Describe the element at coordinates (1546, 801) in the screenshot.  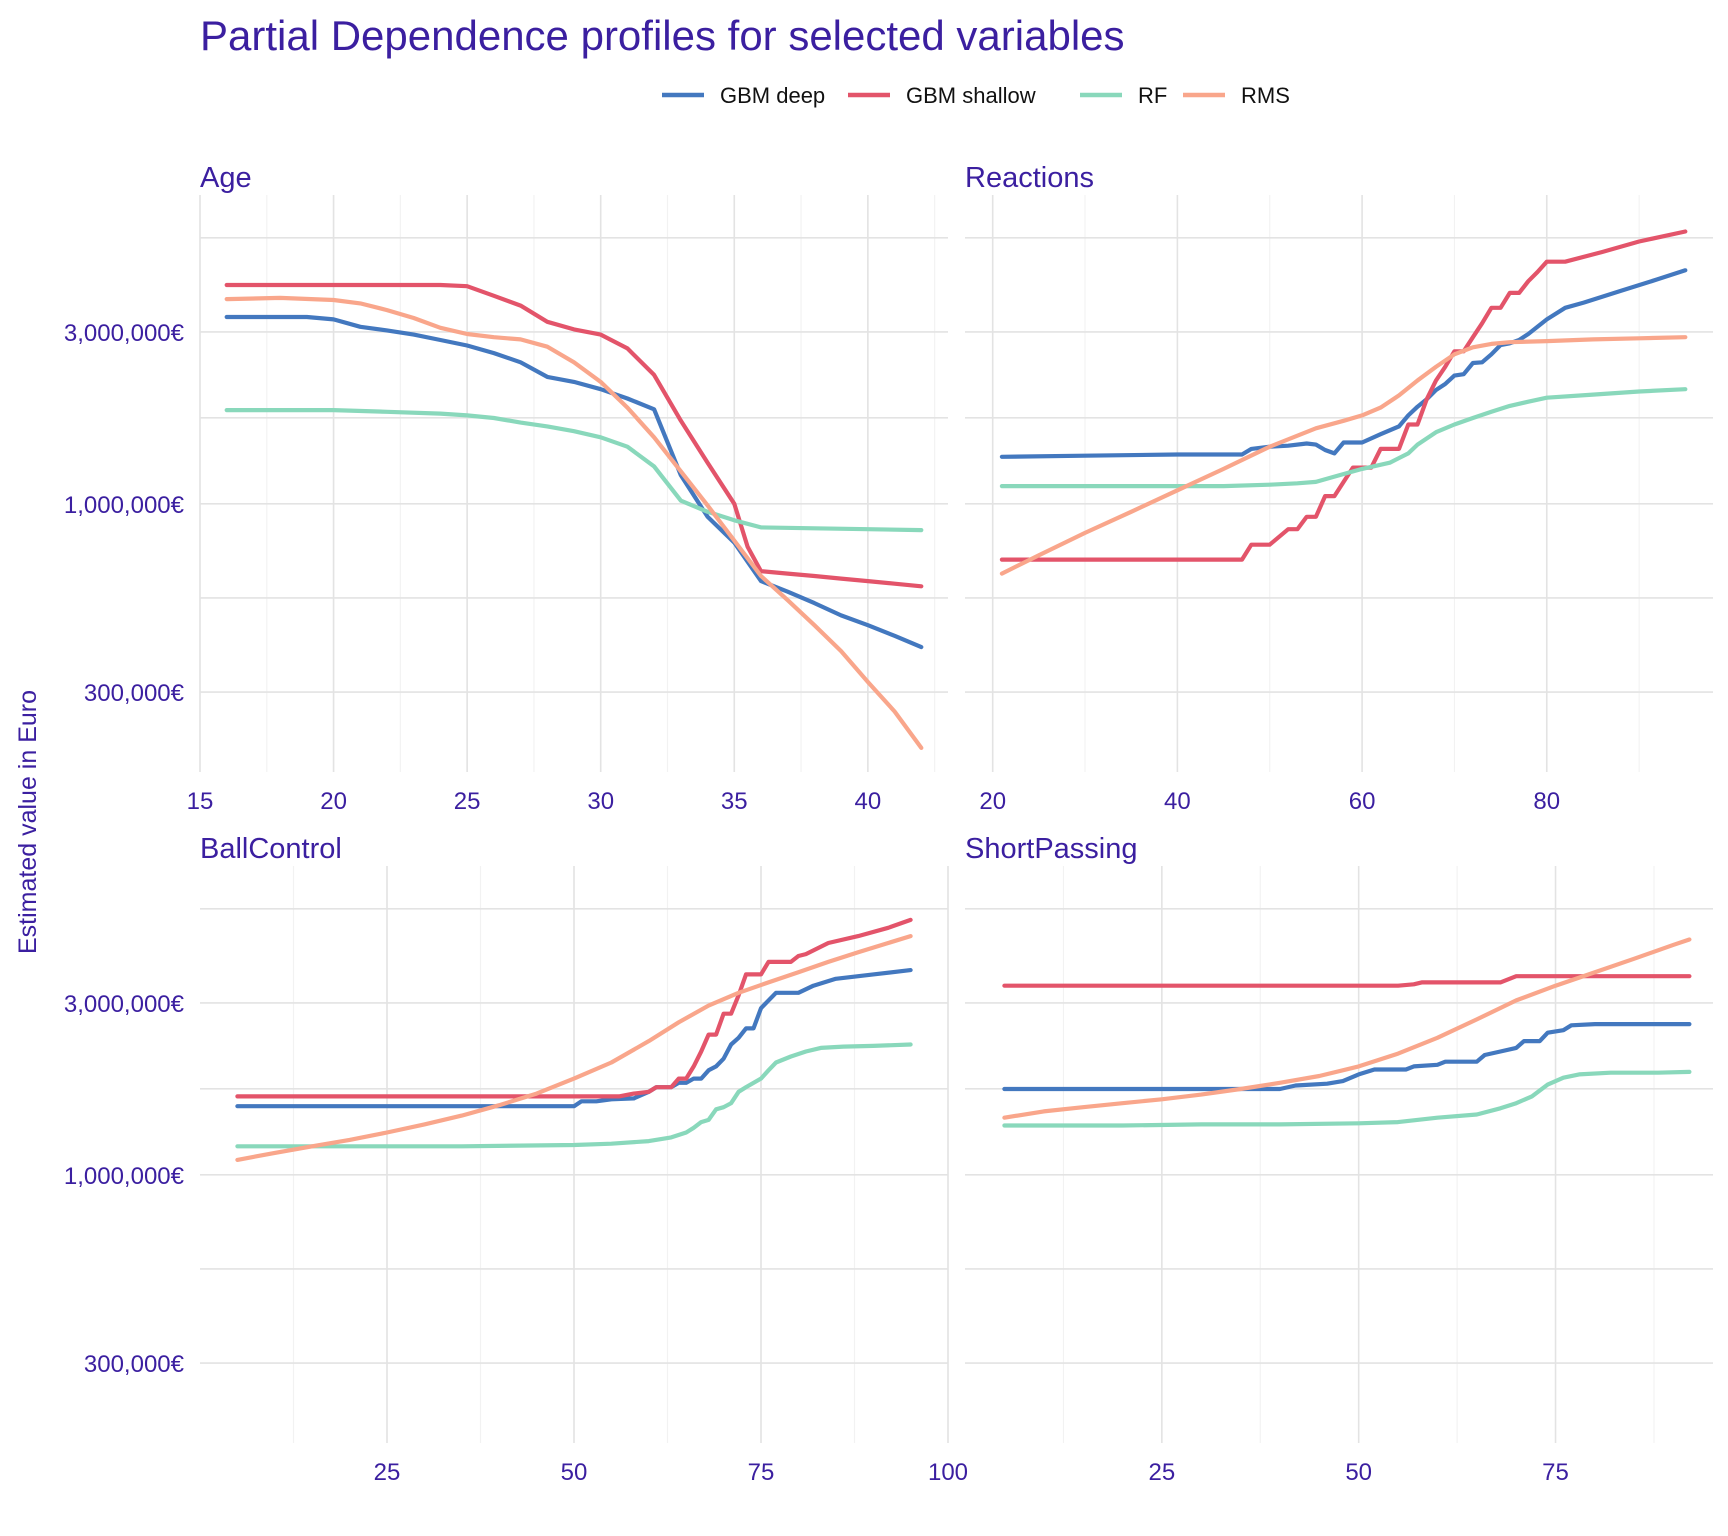
I see `x-tick-label: 80` at that location.